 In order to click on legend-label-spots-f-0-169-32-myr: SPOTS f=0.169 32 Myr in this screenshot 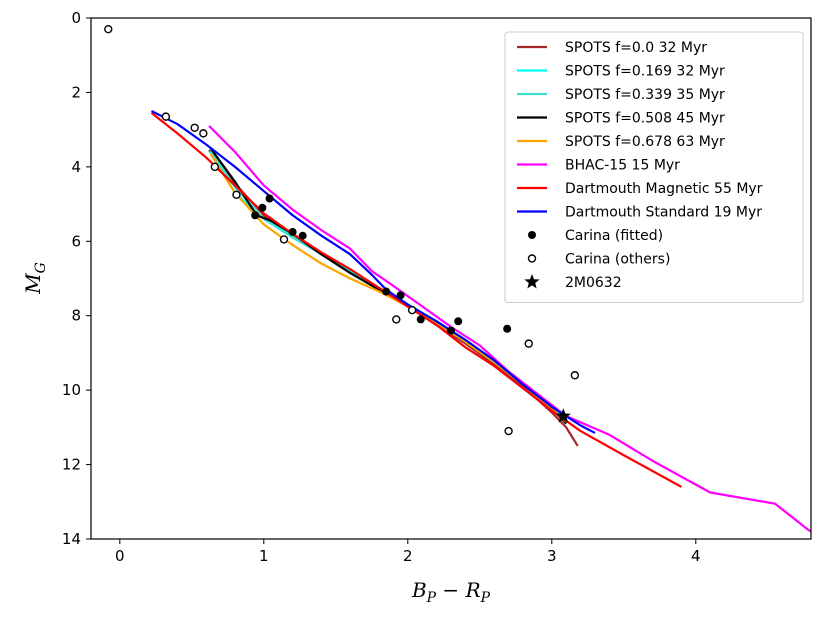, I will do `click(645, 72)`.